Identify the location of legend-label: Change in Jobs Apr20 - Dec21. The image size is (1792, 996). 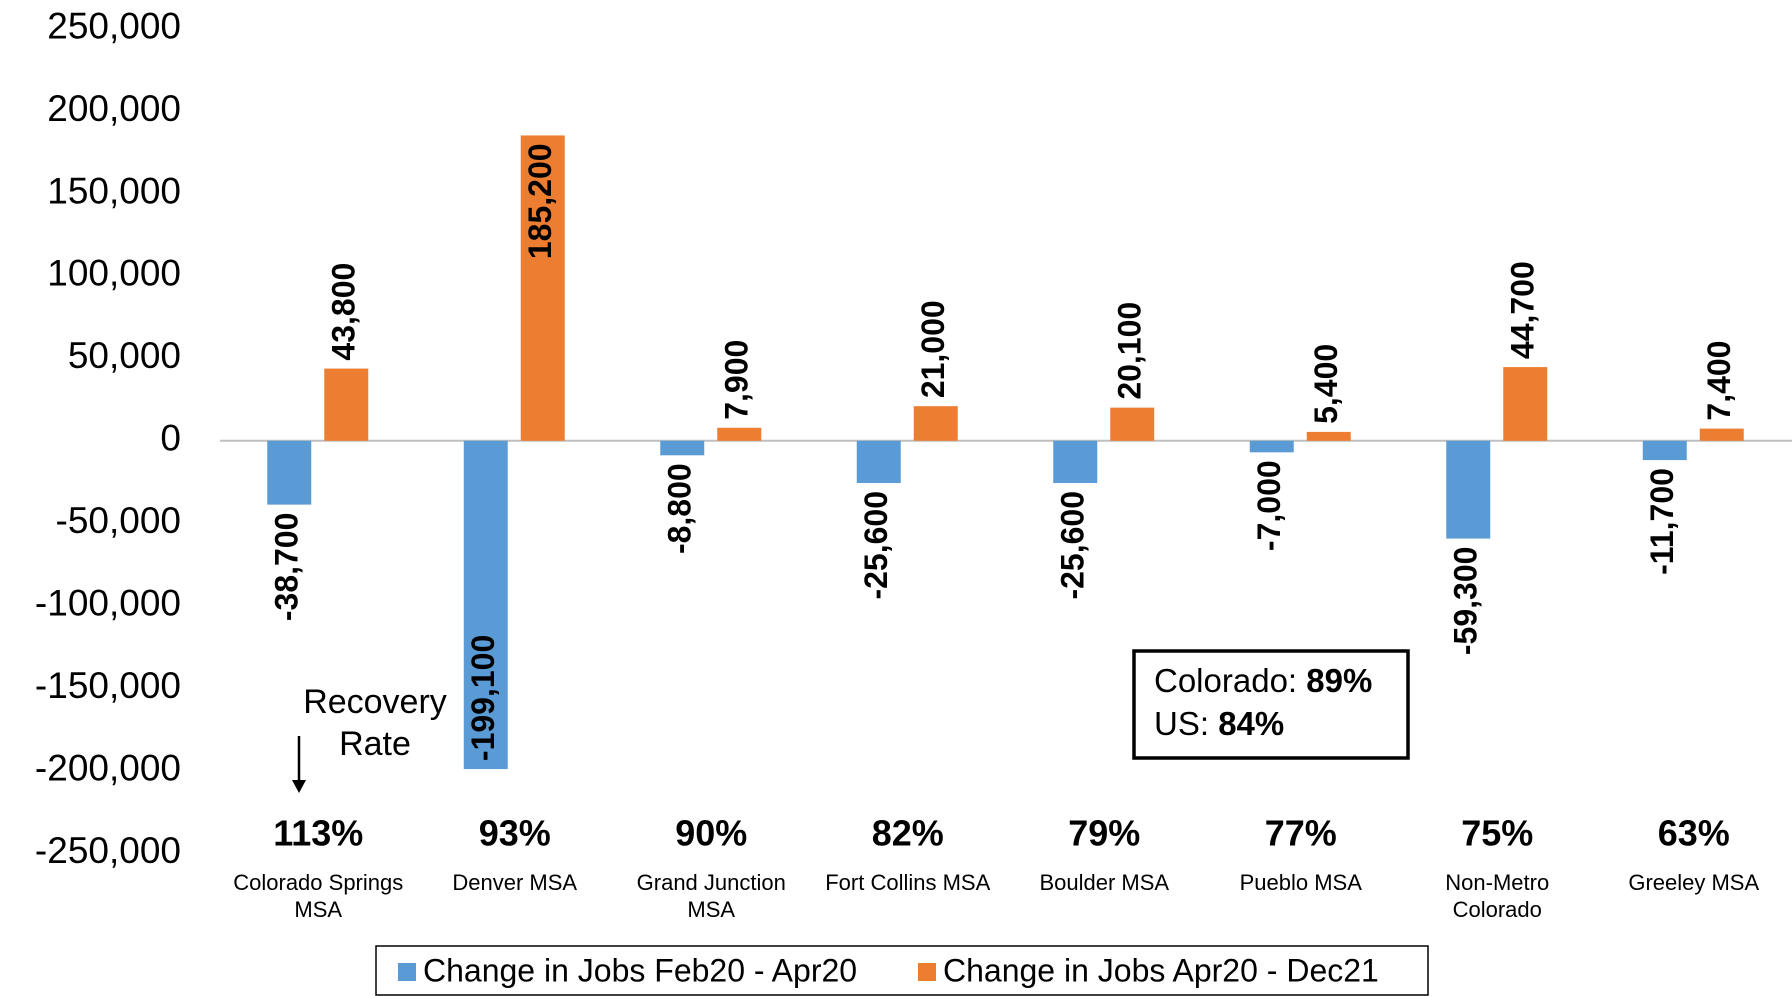
(1161, 970).